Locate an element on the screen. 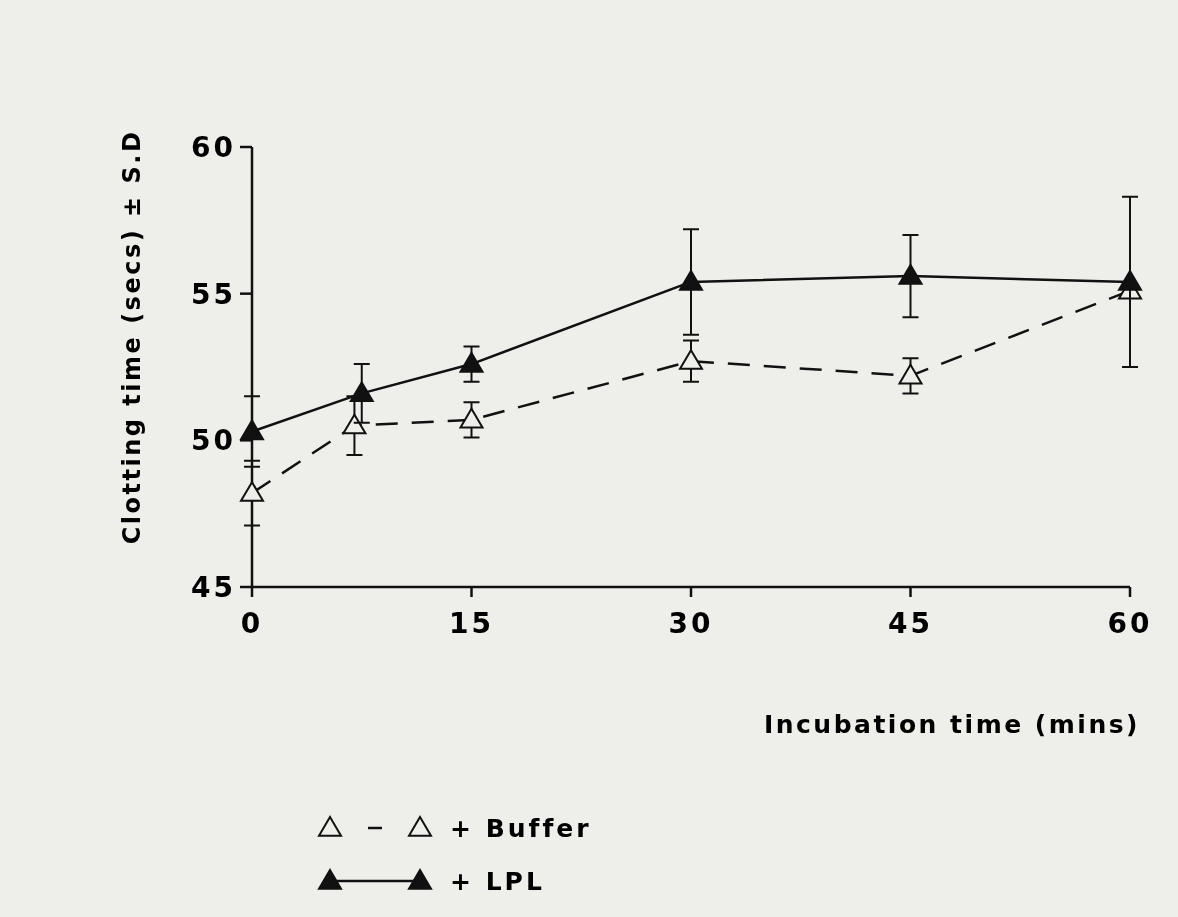  y-axis-title: Clotting time (secs) ± S.D is located at coordinates (132, 337).